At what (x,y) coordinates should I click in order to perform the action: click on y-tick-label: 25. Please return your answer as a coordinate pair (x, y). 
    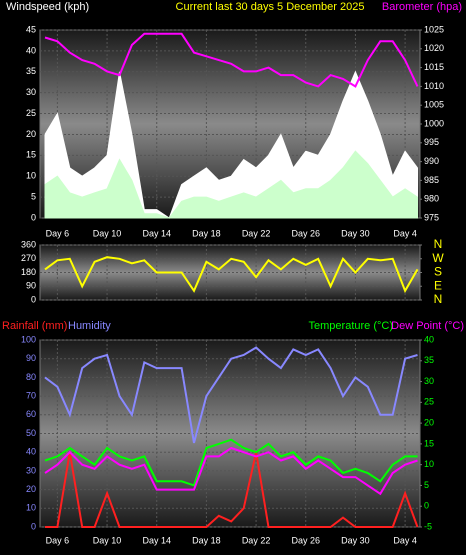
    Looking at the image, I should click on (31, 113).